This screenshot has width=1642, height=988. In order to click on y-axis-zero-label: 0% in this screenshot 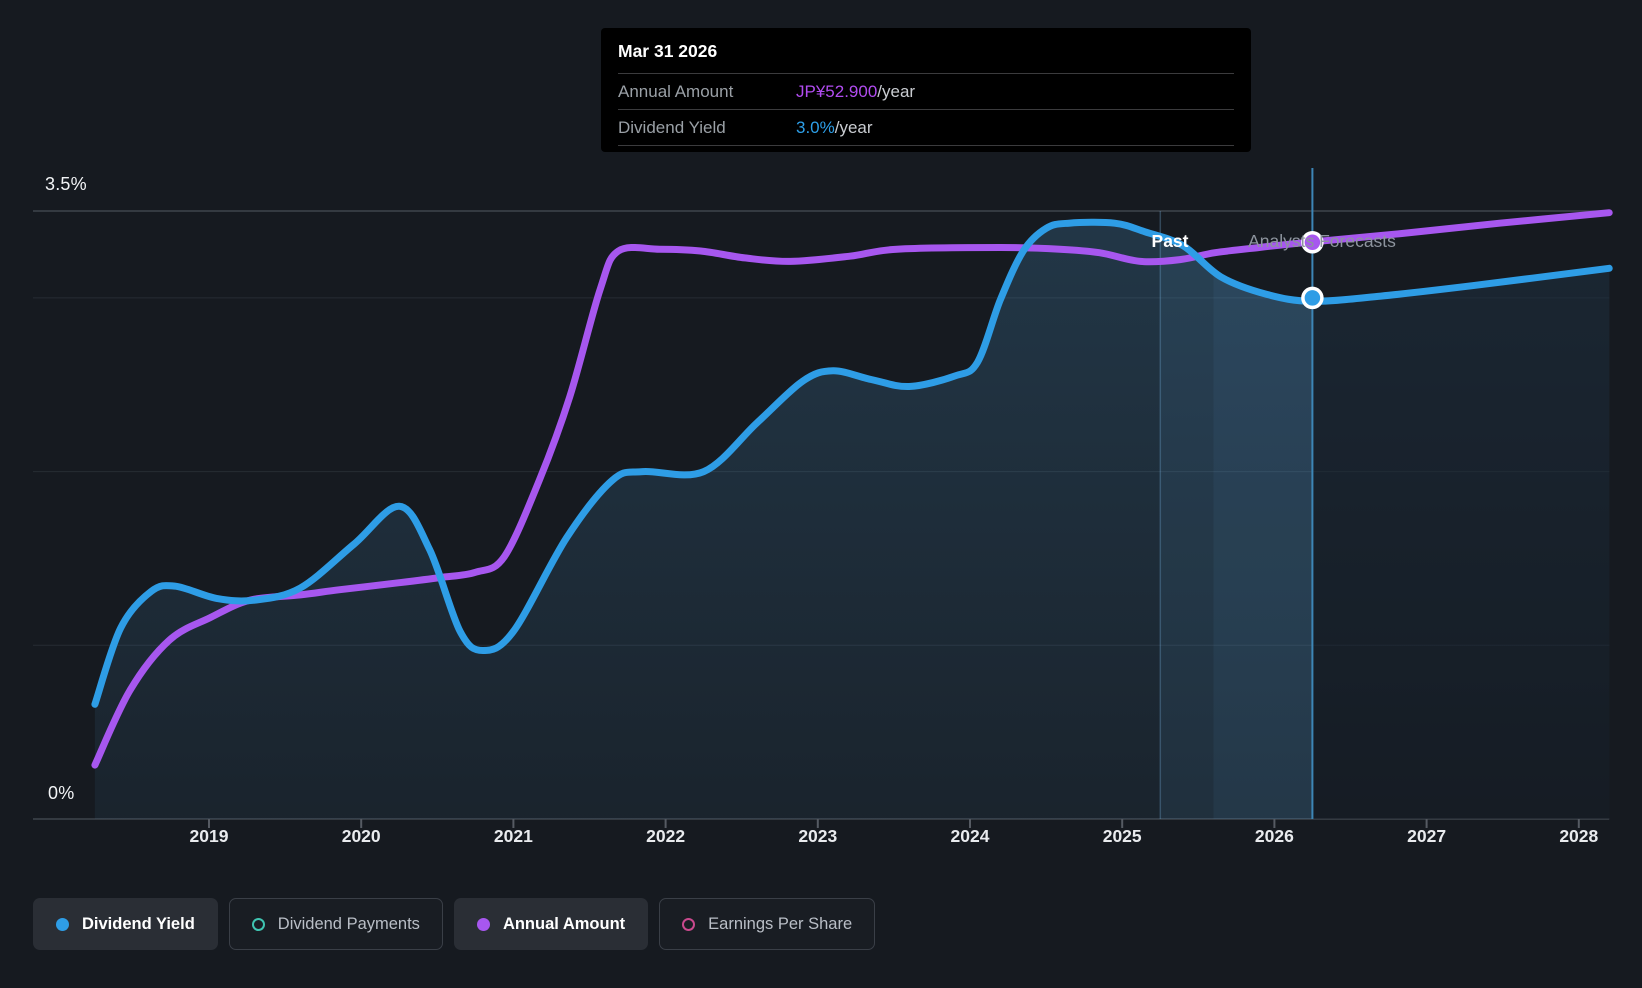, I will do `click(61, 793)`.